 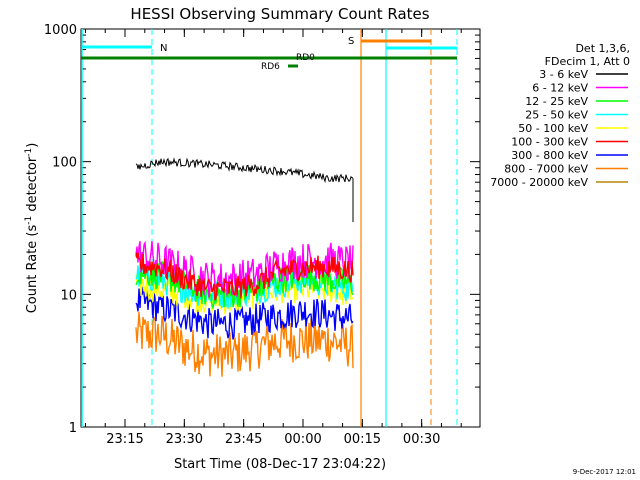 I want to click on y-tick-label: 1, so click(x=73, y=428).